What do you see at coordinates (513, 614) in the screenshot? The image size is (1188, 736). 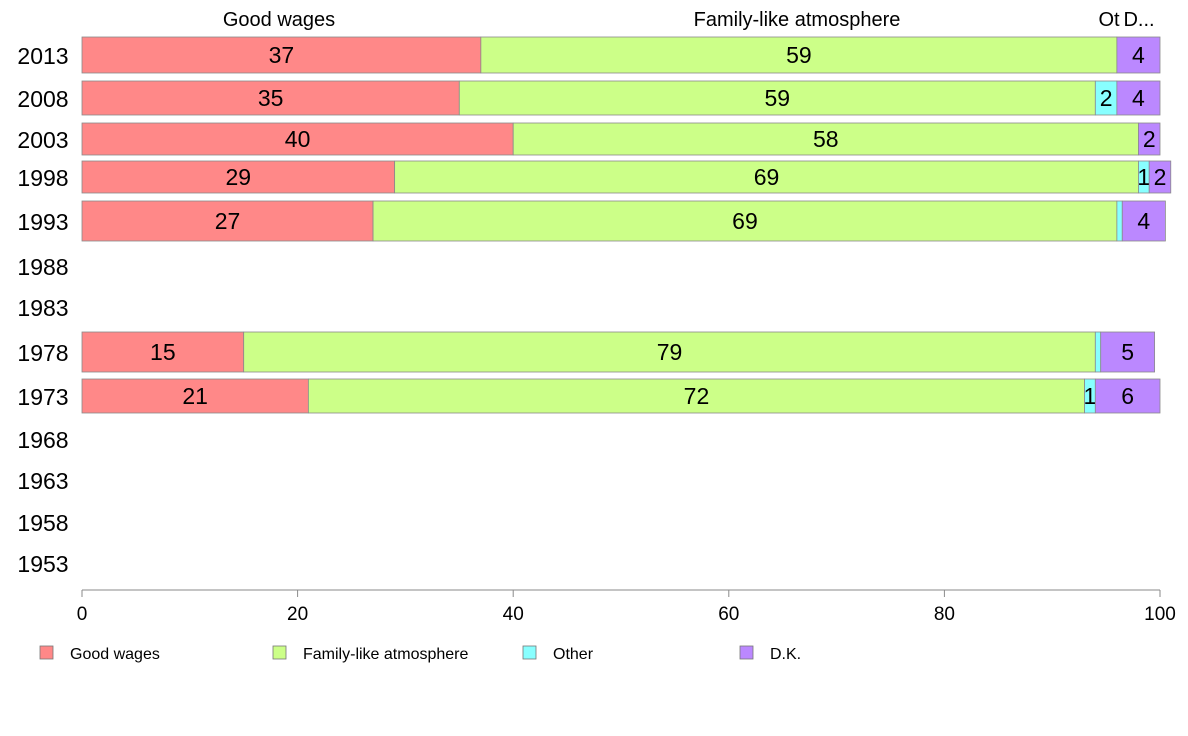 I see `x-tick-label-40: 40` at bounding box center [513, 614].